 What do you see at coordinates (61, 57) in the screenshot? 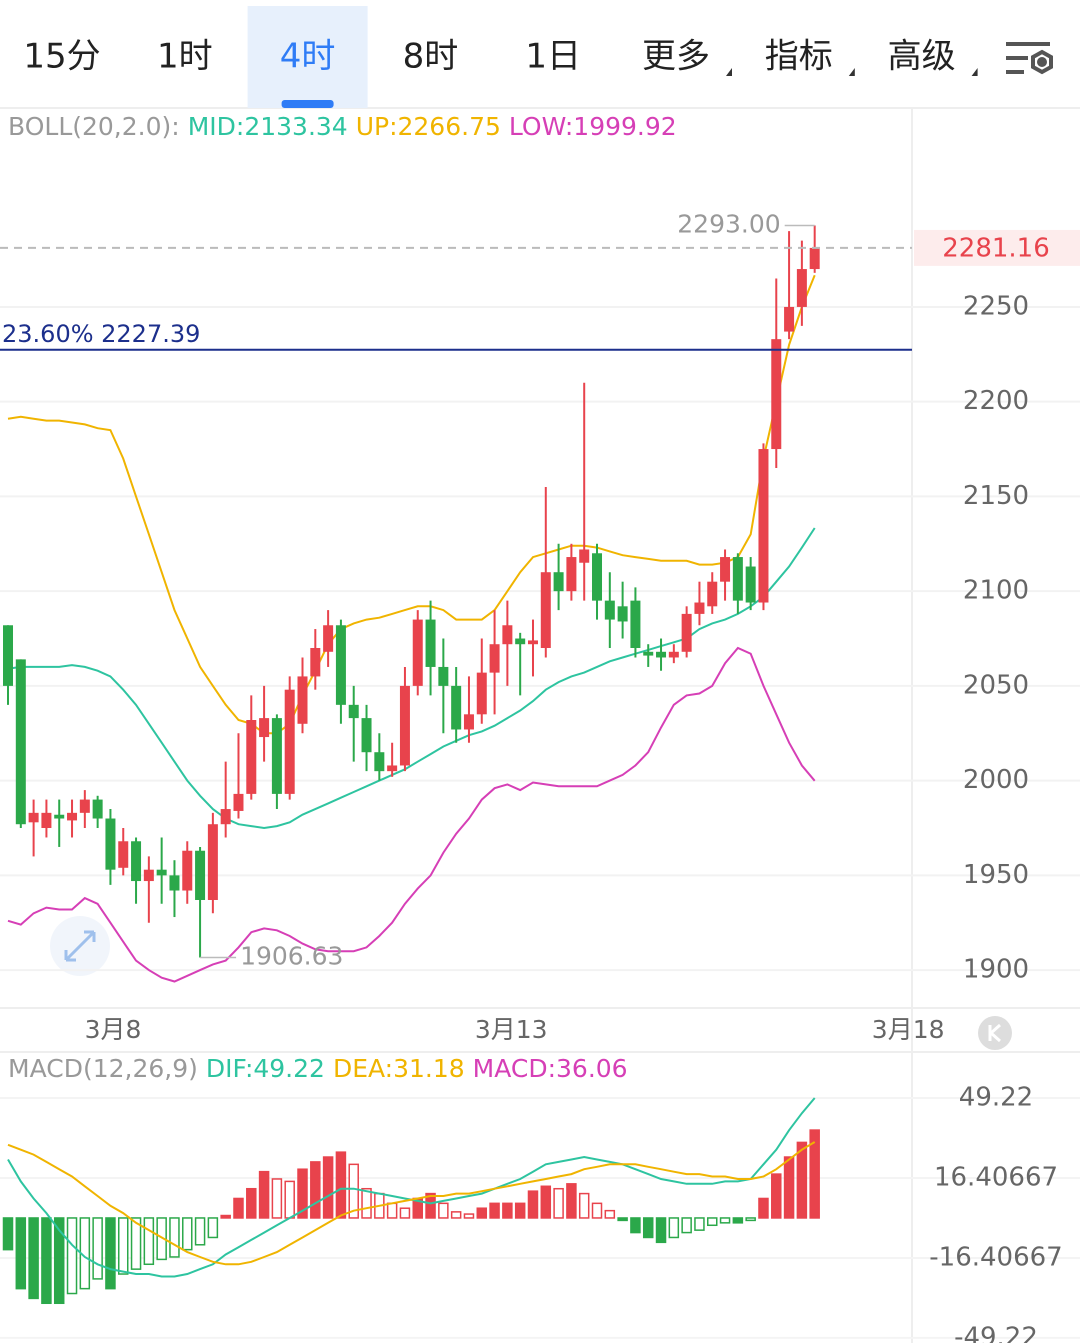
I see `tab: 15分` at bounding box center [61, 57].